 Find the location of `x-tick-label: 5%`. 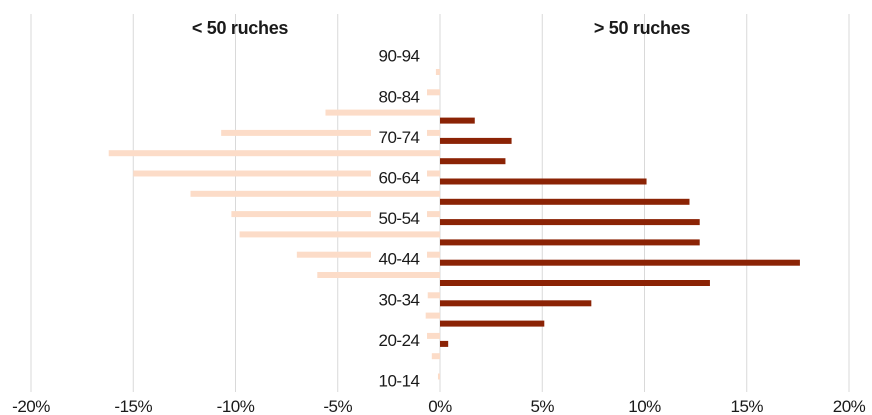

x-tick-label: 5% is located at coordinates (542, 406).